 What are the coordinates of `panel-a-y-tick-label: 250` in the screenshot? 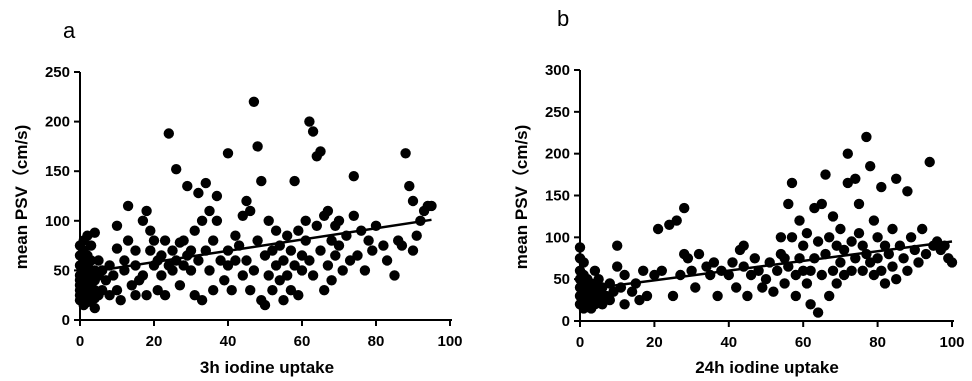 It's located at (57, 72).